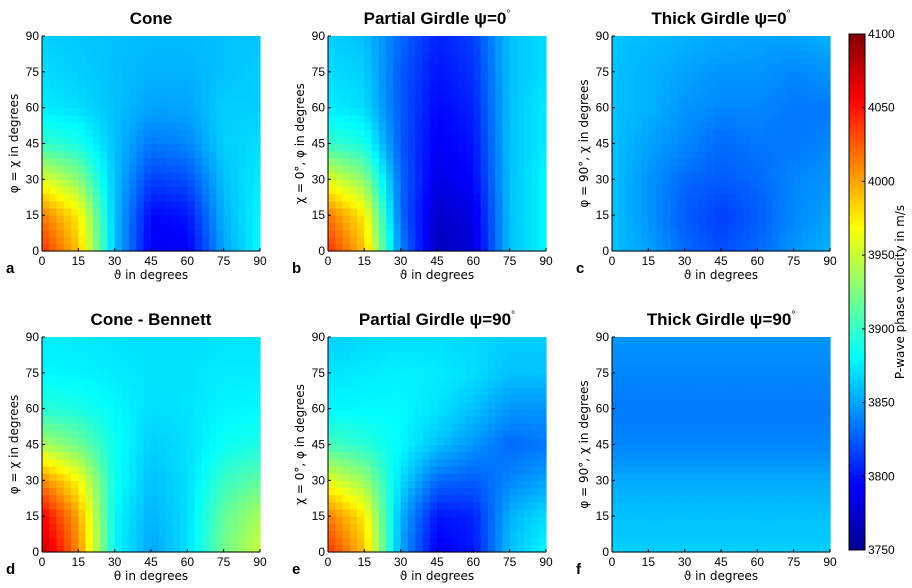 The height and width of the screenshot is (588, 912). Describe the element at coordinates (510, 261) in the screenshot. I see `x-tick-label: 75` at that location.